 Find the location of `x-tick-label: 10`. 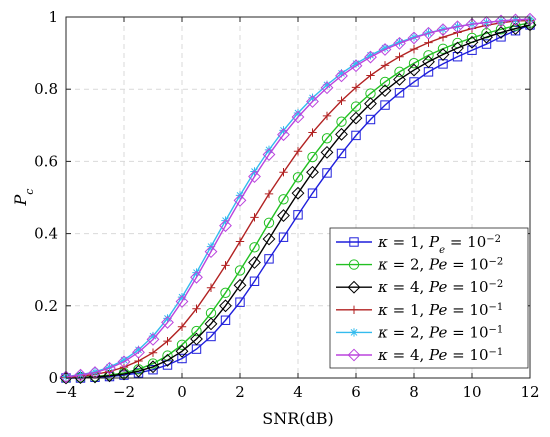

x-tick-label: 10 is located at coordinates (471, 392).